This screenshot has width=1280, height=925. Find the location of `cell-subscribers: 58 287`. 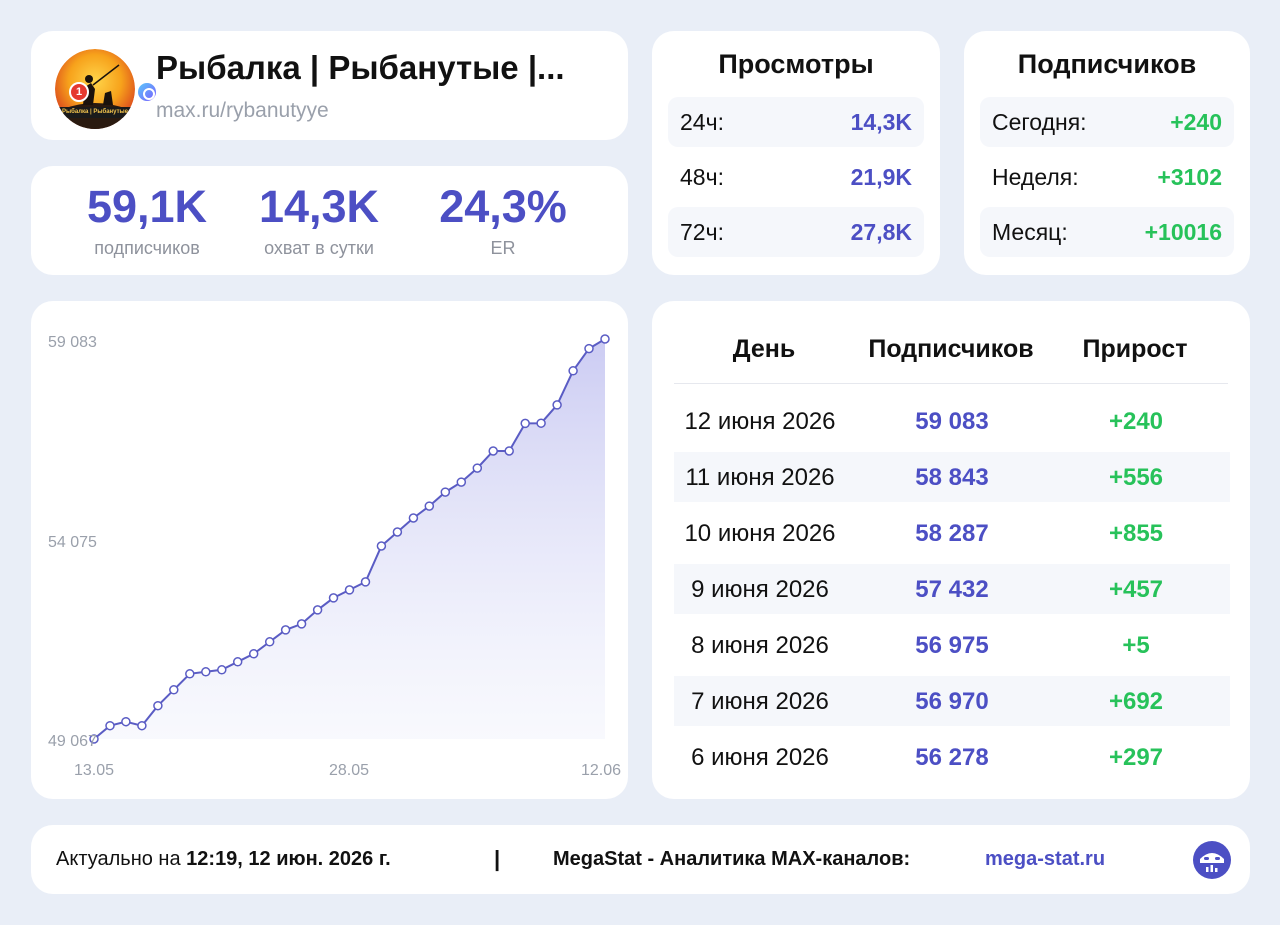

cell-subscribers: 58 287 is located at coordinates (952, 533).